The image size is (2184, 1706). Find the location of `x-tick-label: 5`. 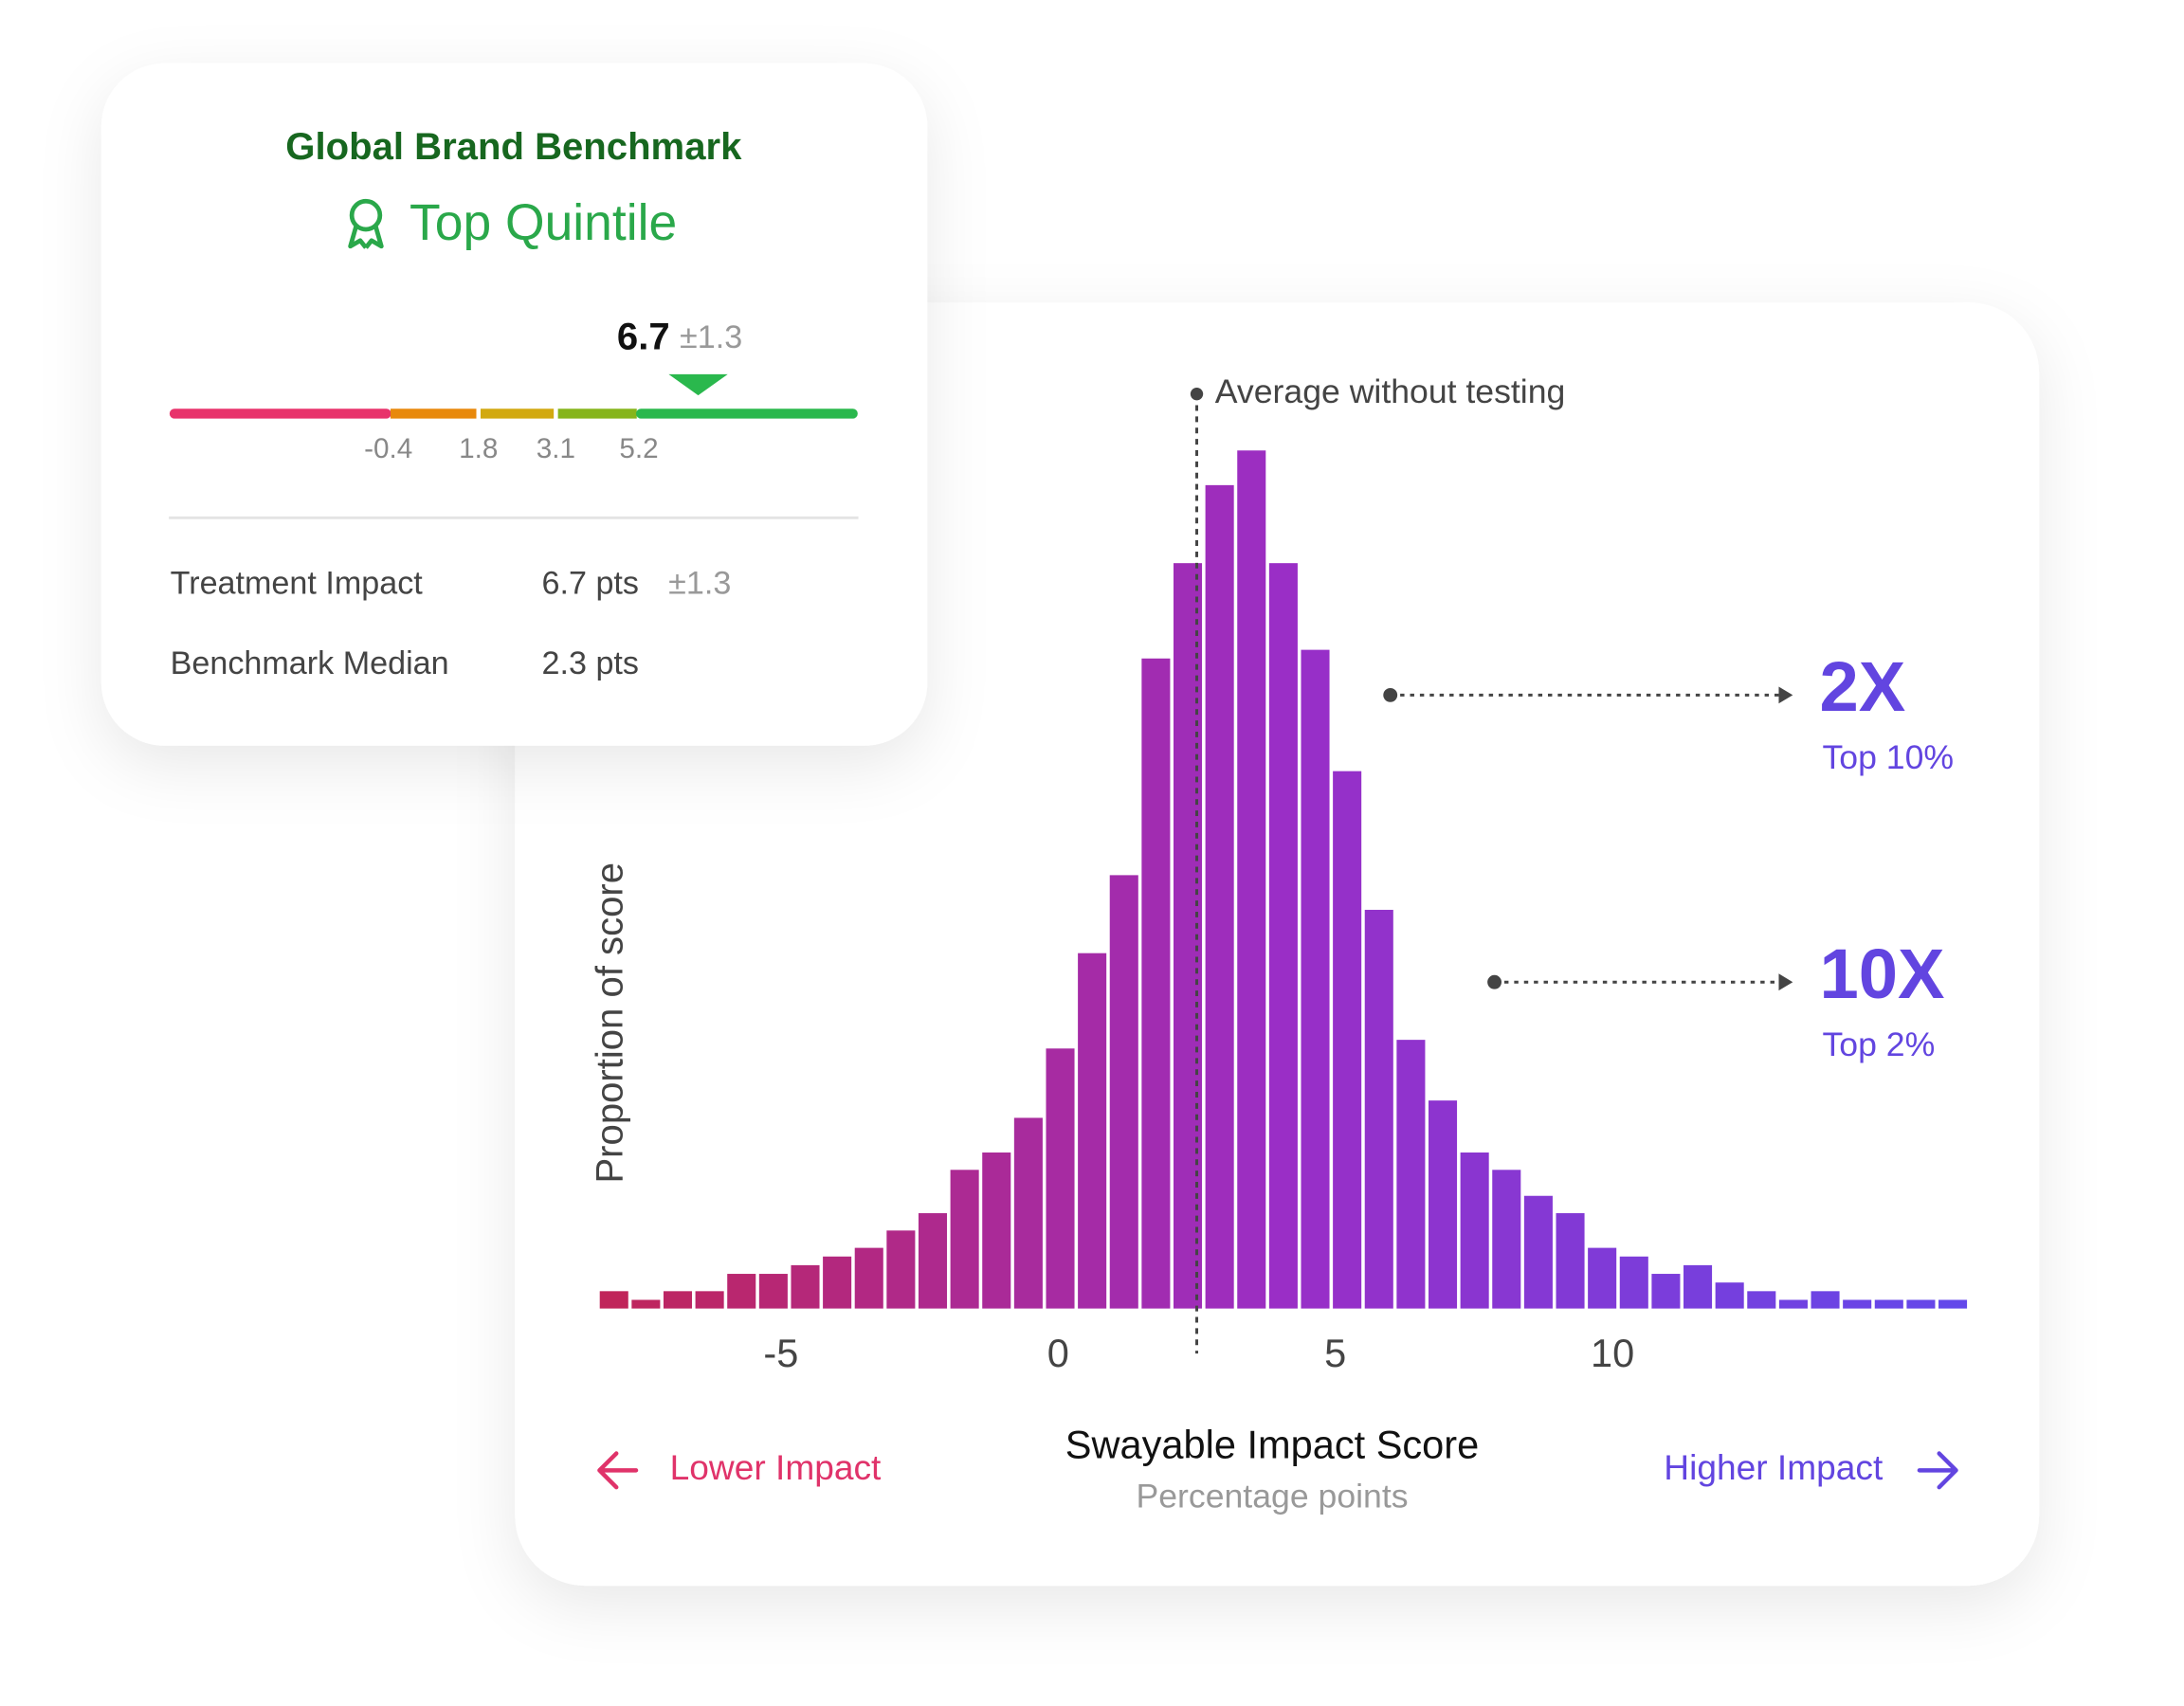

x-tick-label: 5 is located at coordinates (1335, 1353).